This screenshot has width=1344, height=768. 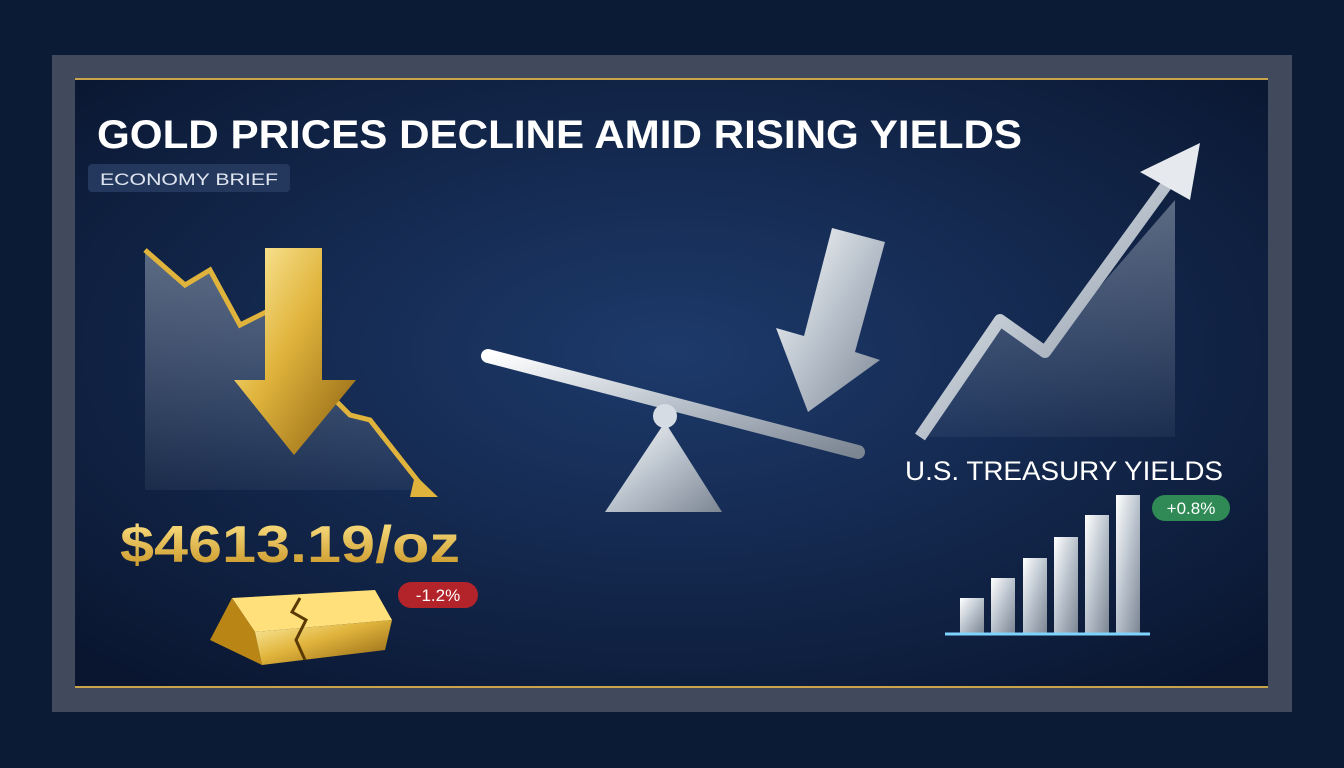 I want to click on beam, so click(x=673, y=404).